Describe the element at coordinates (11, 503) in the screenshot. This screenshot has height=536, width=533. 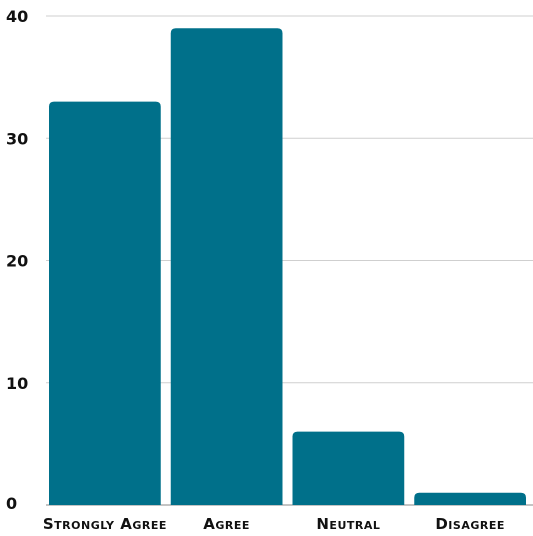
I see `y-tick-label-0: 0` at that location.